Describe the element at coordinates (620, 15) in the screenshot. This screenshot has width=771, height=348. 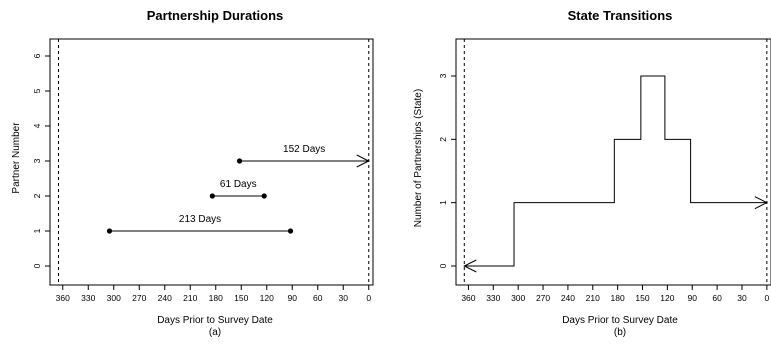
I see `panel-b-title: State Transitions` at that location.